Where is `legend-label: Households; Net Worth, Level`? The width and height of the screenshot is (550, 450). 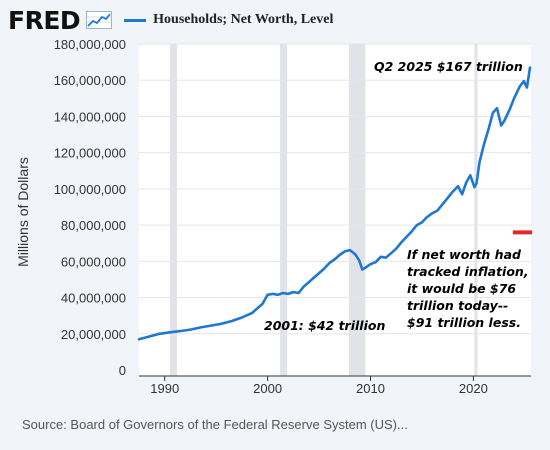 legend-label: Households; Net Worth, Level is located at coordinates (243, 19).